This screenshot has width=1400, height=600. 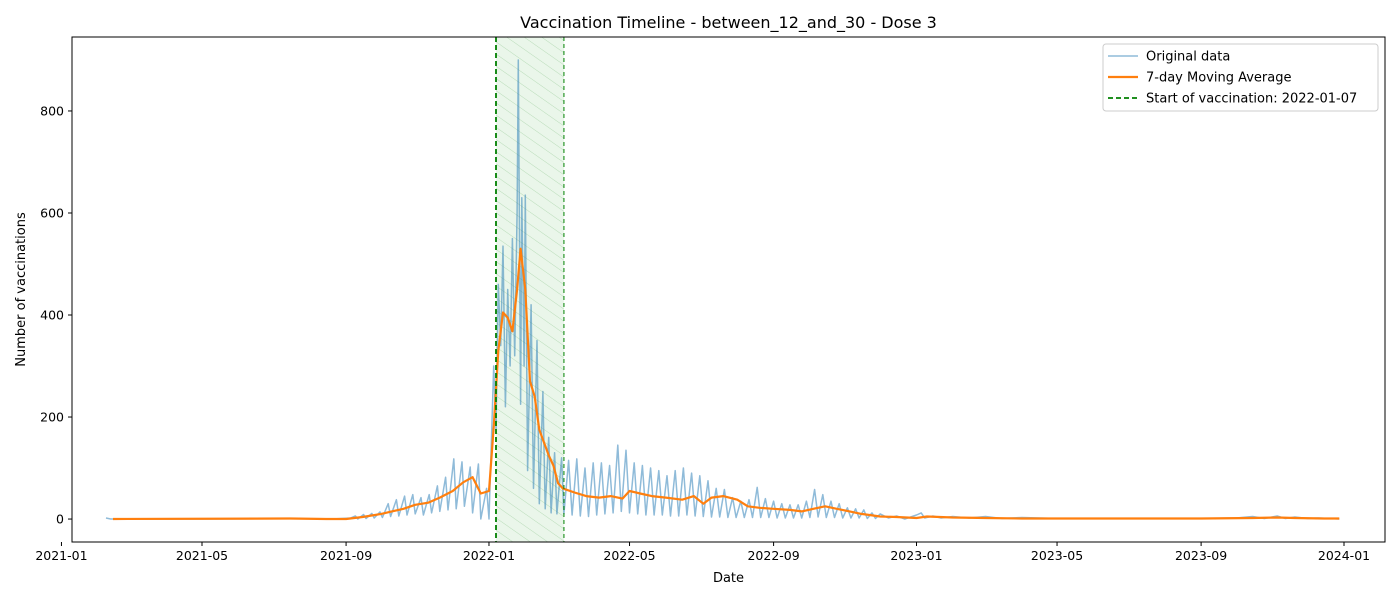 What do you see at coordinates (1219, 78) in the screenshot?
I see `legend-label: 7-day Moving Average` at bounding box center [1219, 78].